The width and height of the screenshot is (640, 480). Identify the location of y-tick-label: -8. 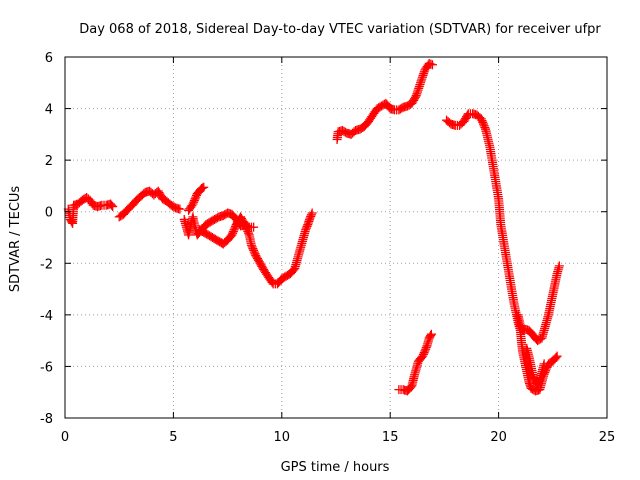
(46, 419).